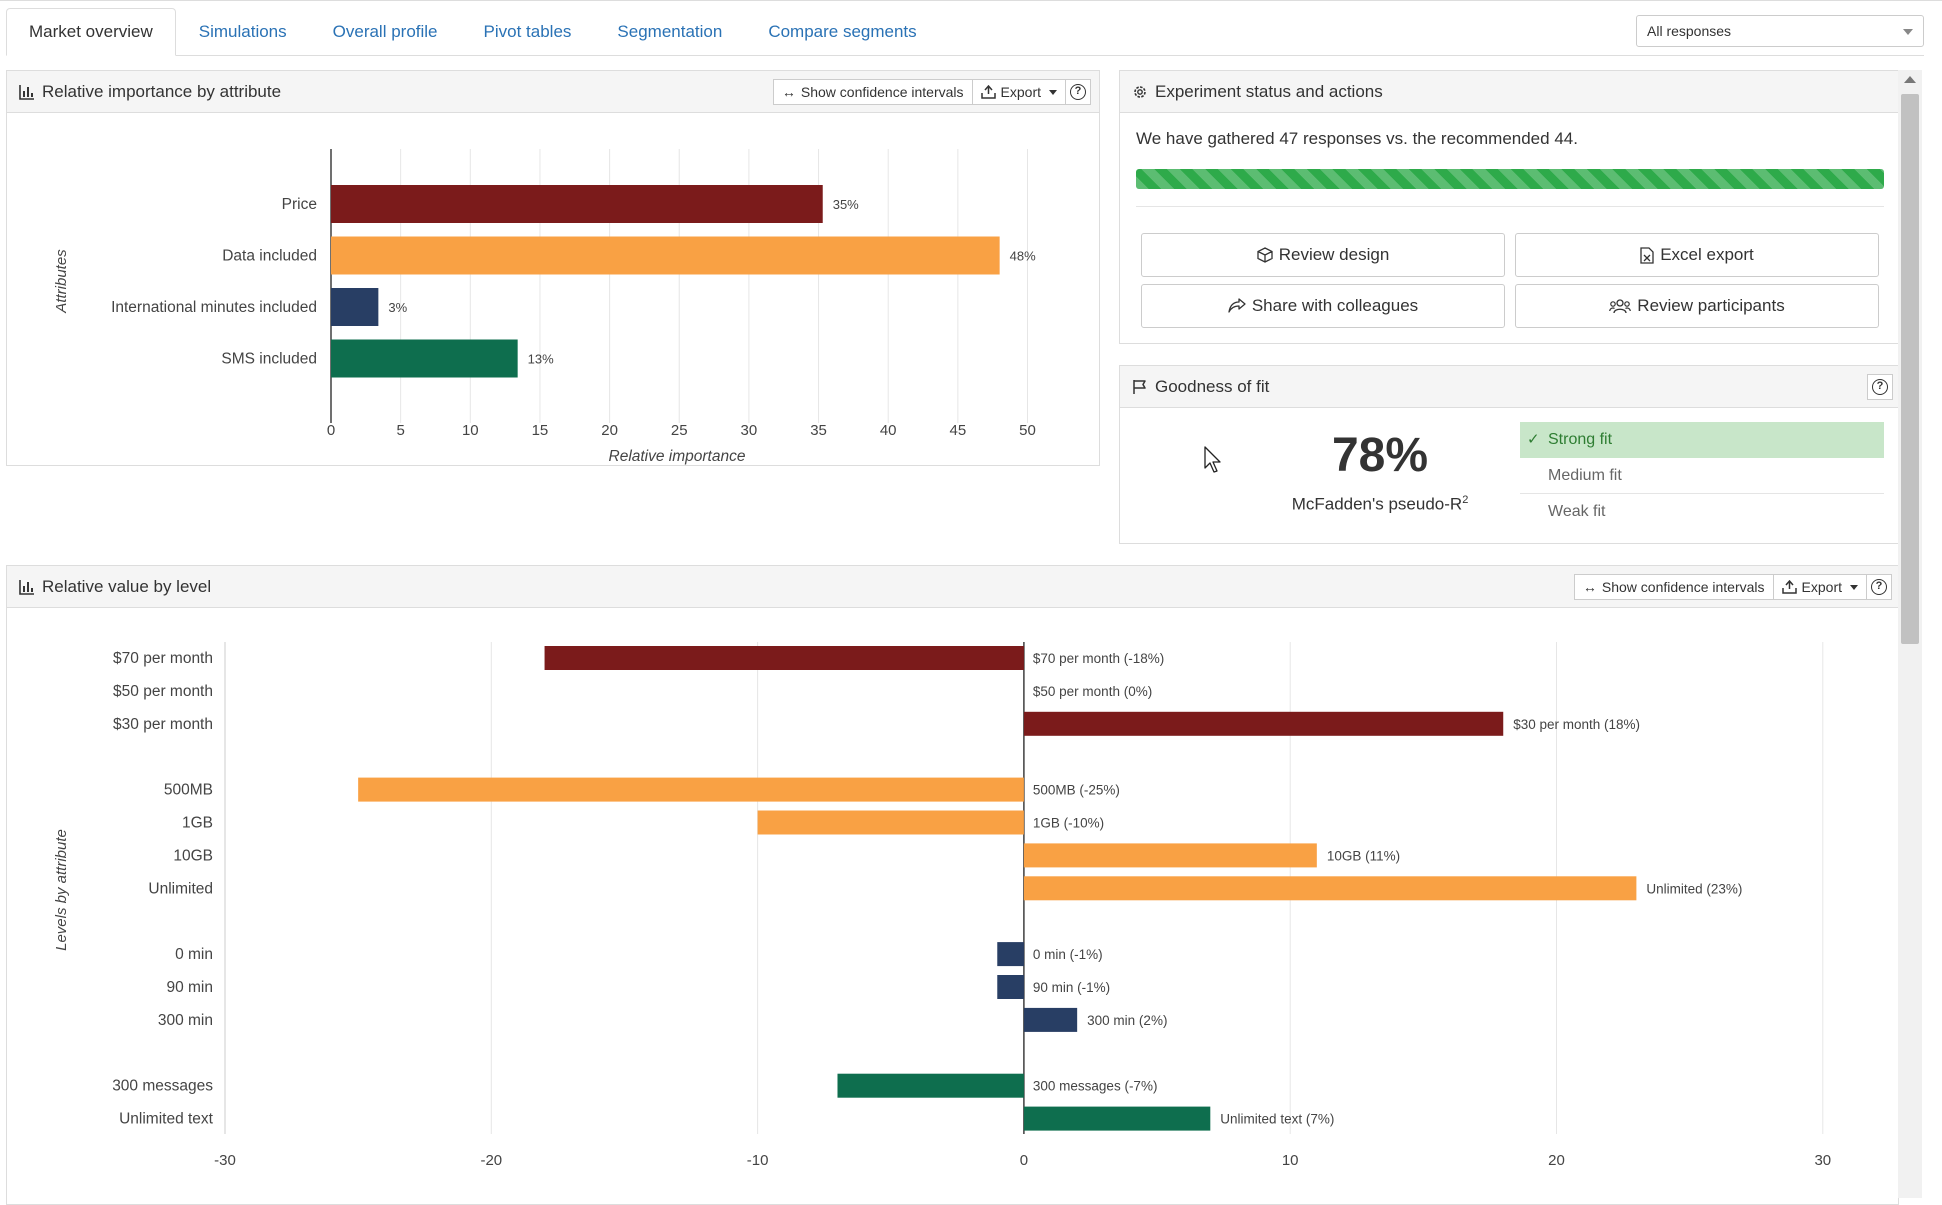 The width and height of the screenshot is (1942, 1205). I want to click on tab-simulations: Simulations, so click(242, 31).